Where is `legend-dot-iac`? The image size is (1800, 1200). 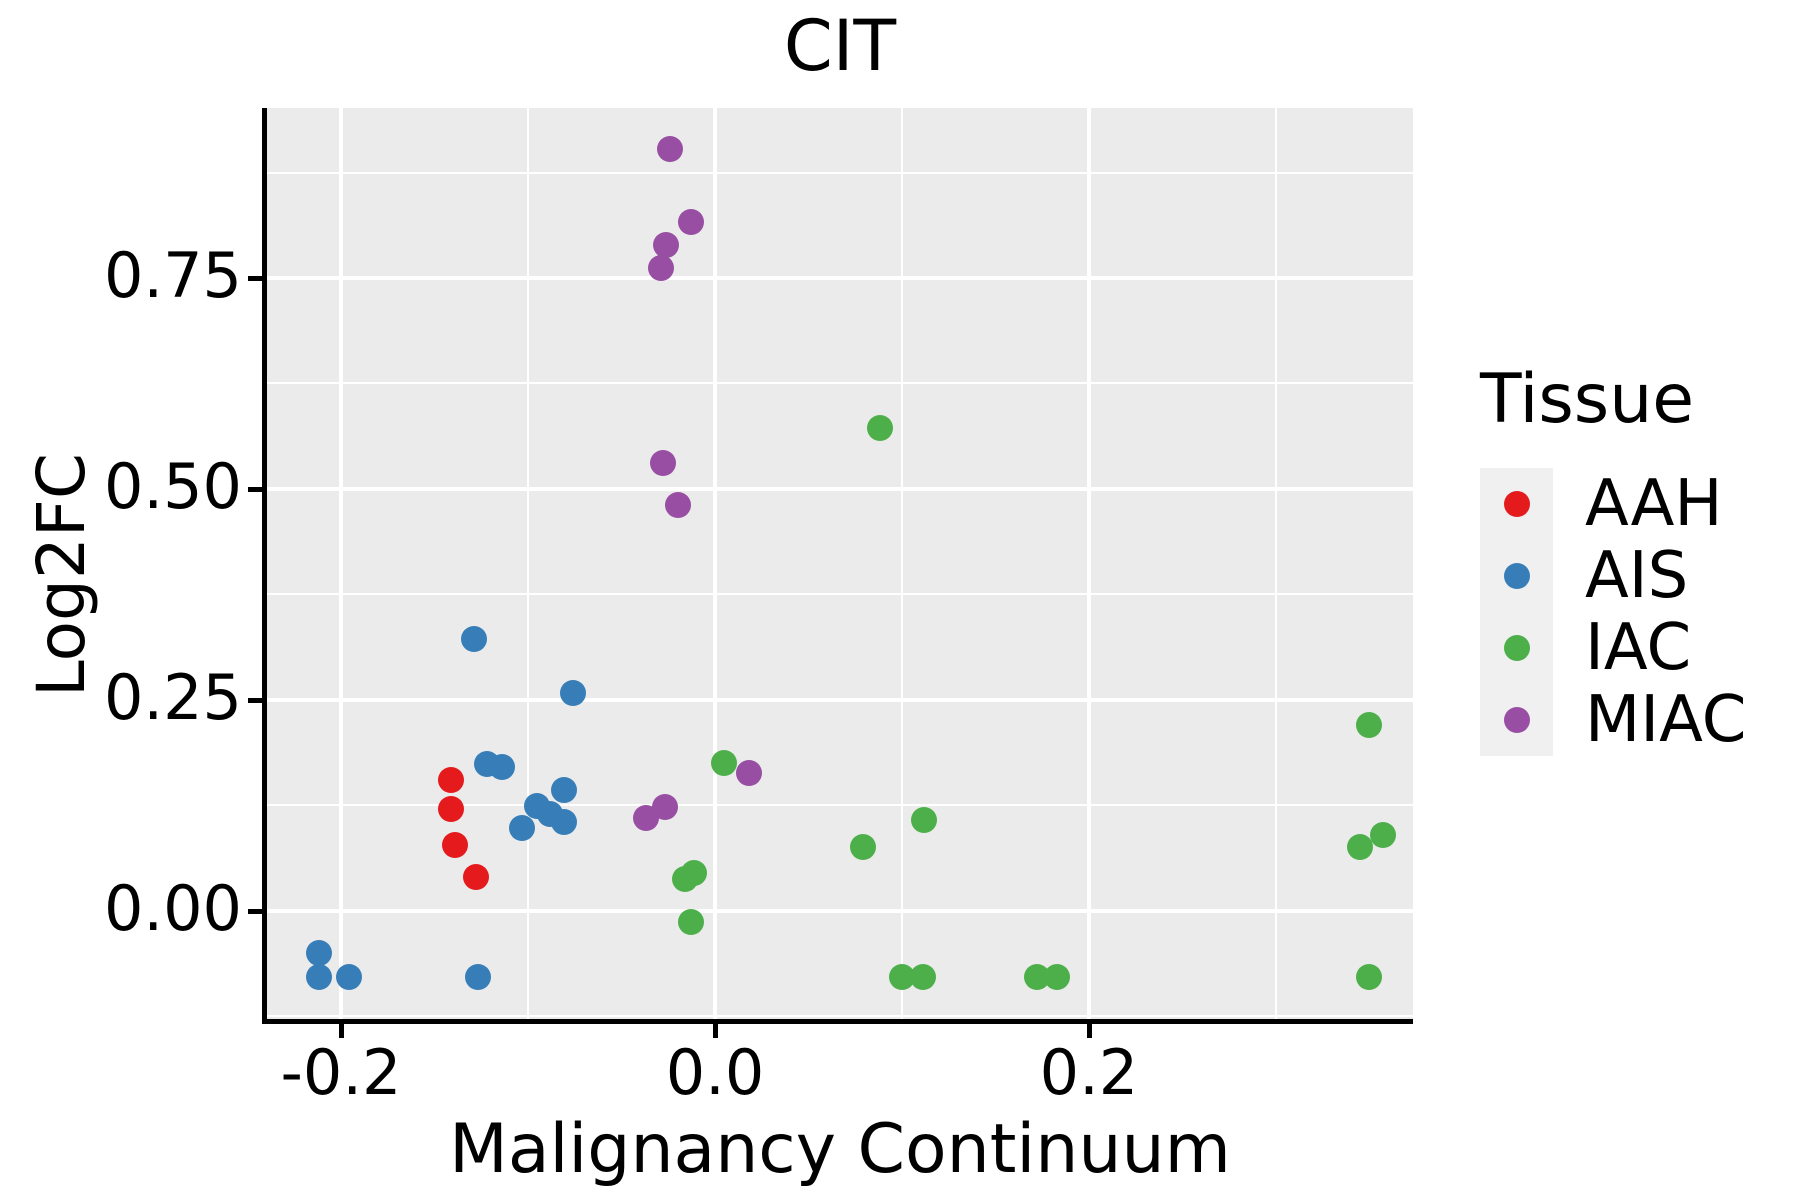
legend-dot-iac is located at coordinates (1516, 648).